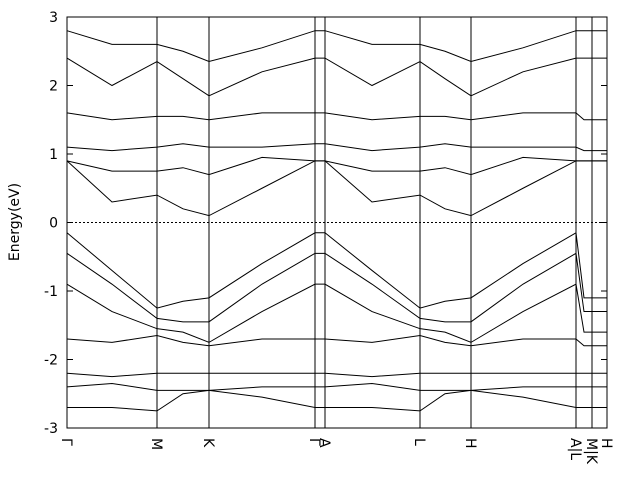 The width and height of the screenshot is (640, 480). What do you see at coordinates (156, 444) in the screenshot?
I see `x-tick-label: M` at bounding box center [156, 444].